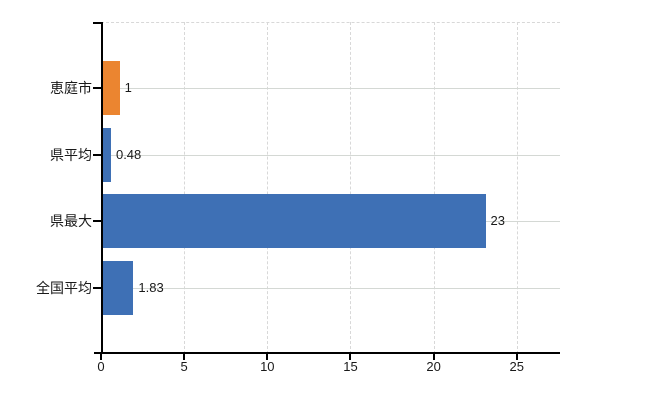  Describe the element at coordinates (327, 353) in the screenshot. I see `x-axis-line` at that location.